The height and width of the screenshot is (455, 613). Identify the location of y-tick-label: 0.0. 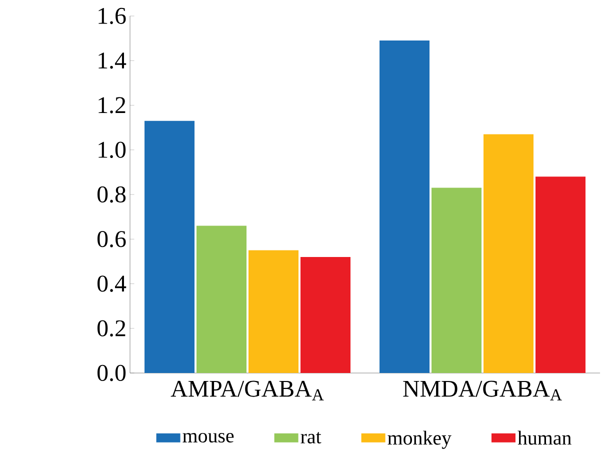
(112, 373).